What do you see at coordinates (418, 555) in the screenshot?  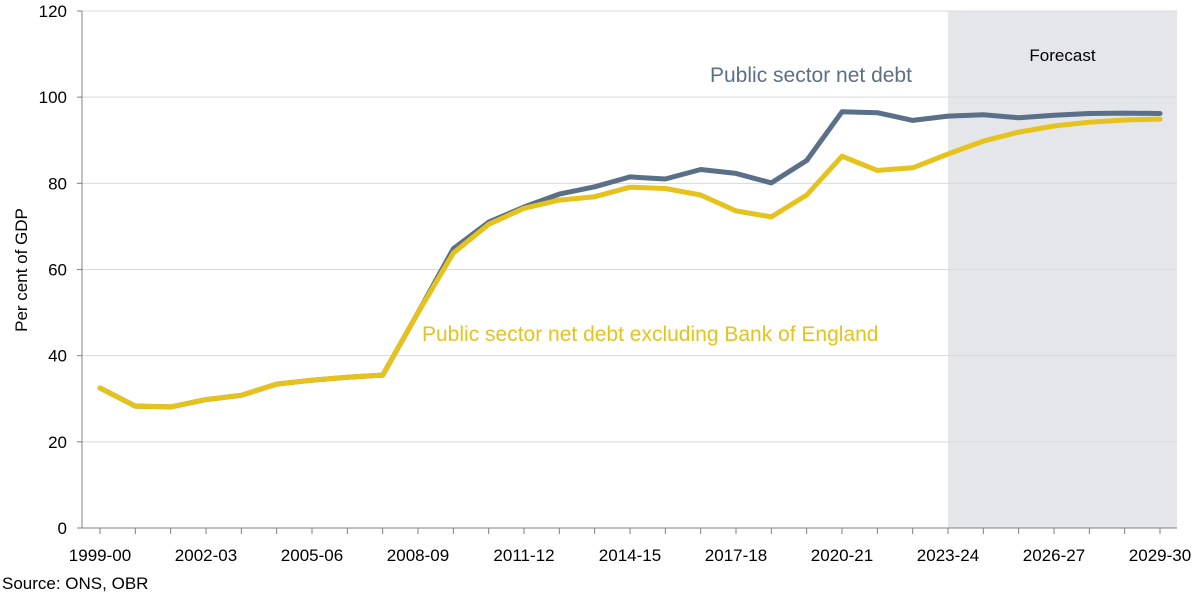 I see `x-tick-label: 2008-09` at bounding box center [418, 555].